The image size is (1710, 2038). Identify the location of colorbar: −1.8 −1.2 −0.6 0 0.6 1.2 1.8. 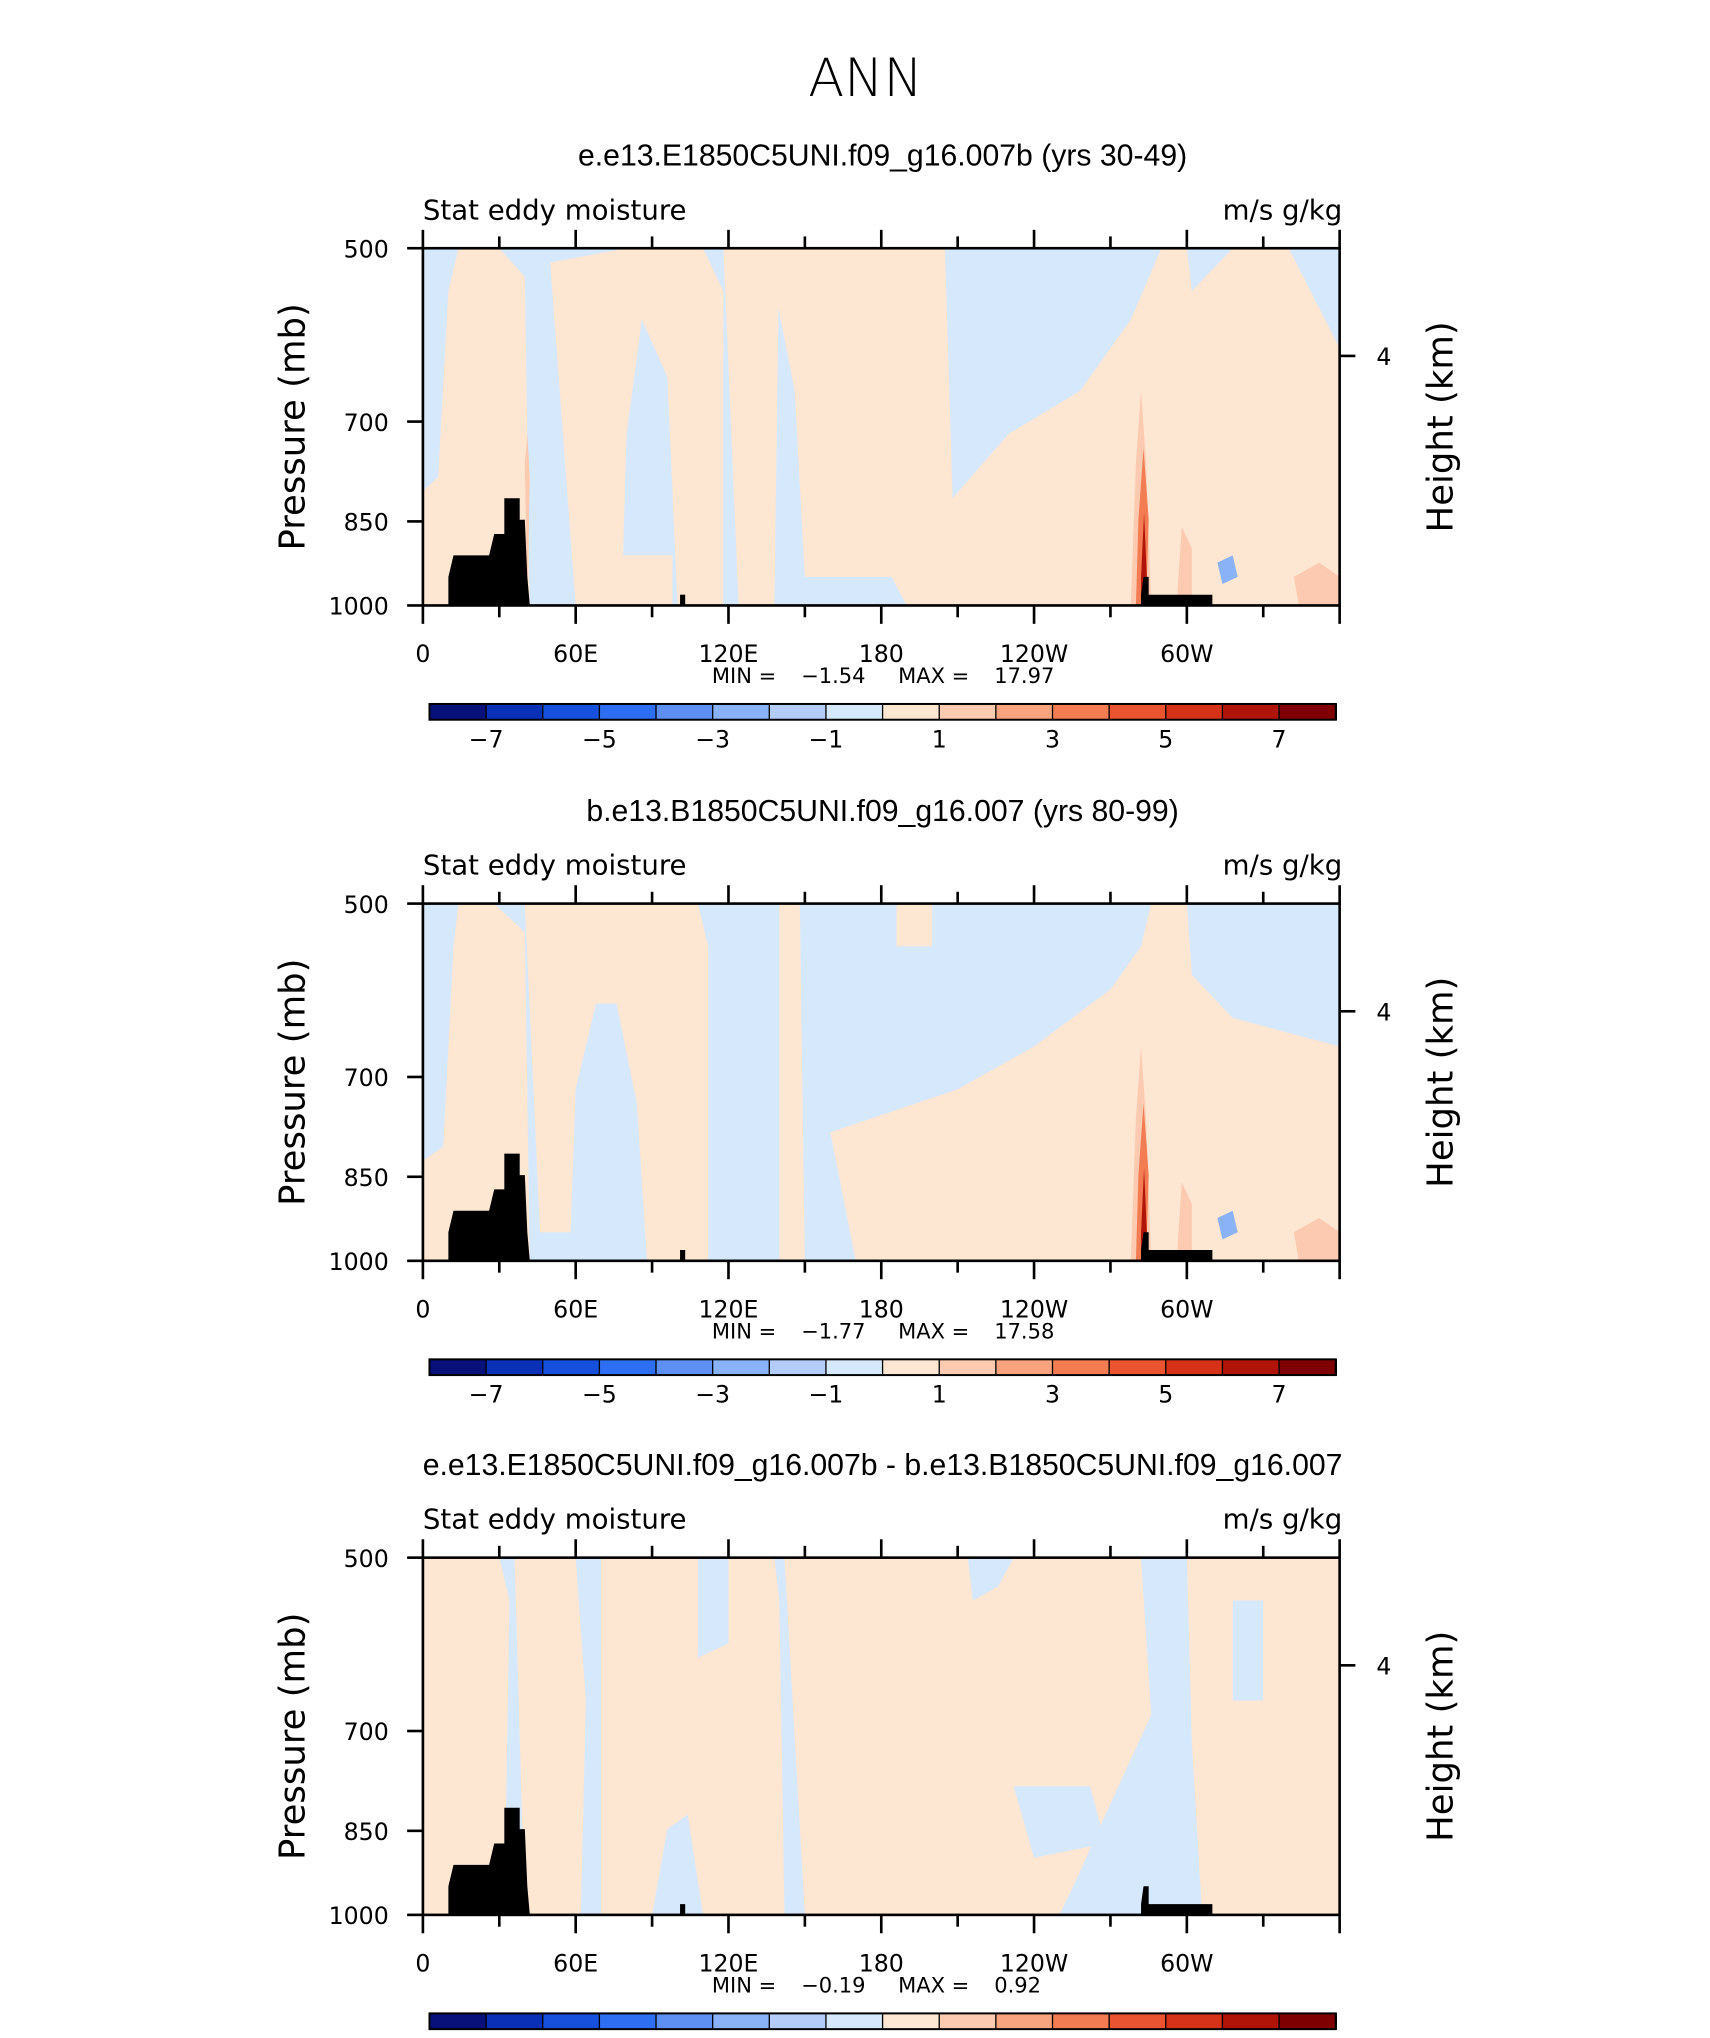
(883, 2025).